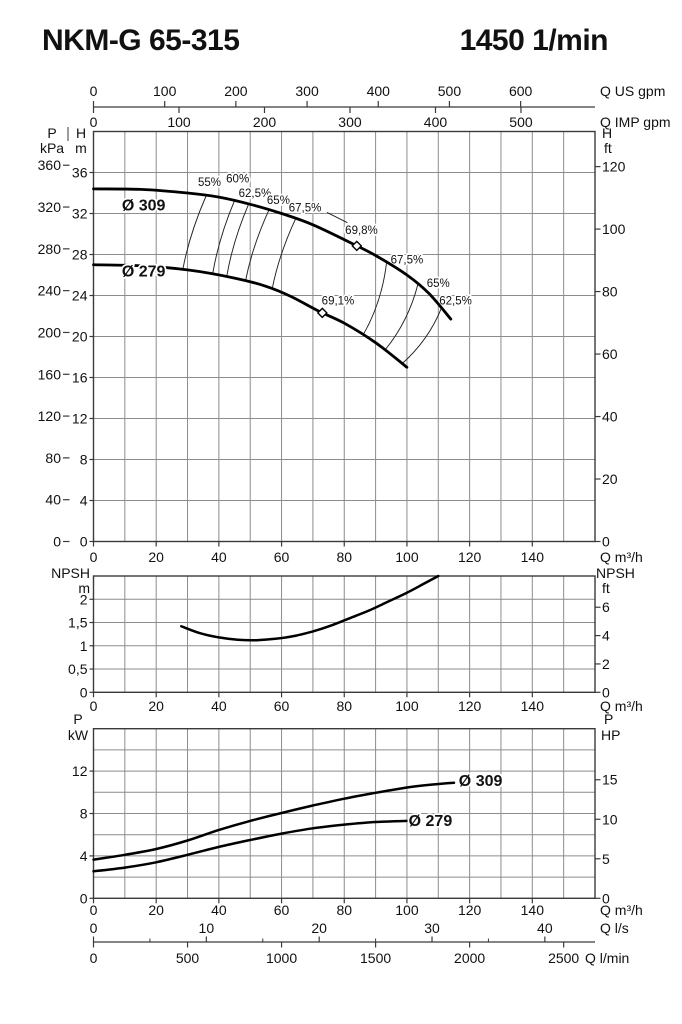 Image resolution: width=682 pixels, height=1024 pixels. I want to click on tick-label: 280, so click(50, 249).